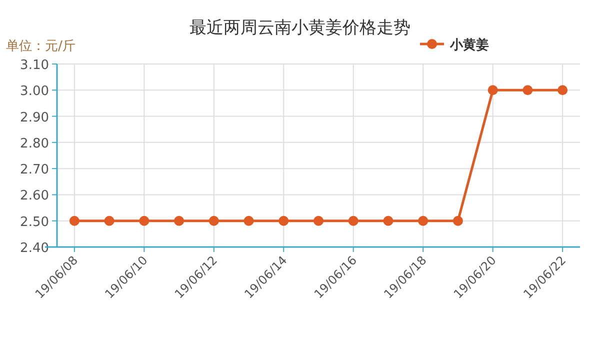 Image resolution: width=600 pixels, height=350 pixels. What do you see at coordinates (34, 144) in the screenshot?
I see `y-tick-label: 2.80` at bounding box center [34, 144].